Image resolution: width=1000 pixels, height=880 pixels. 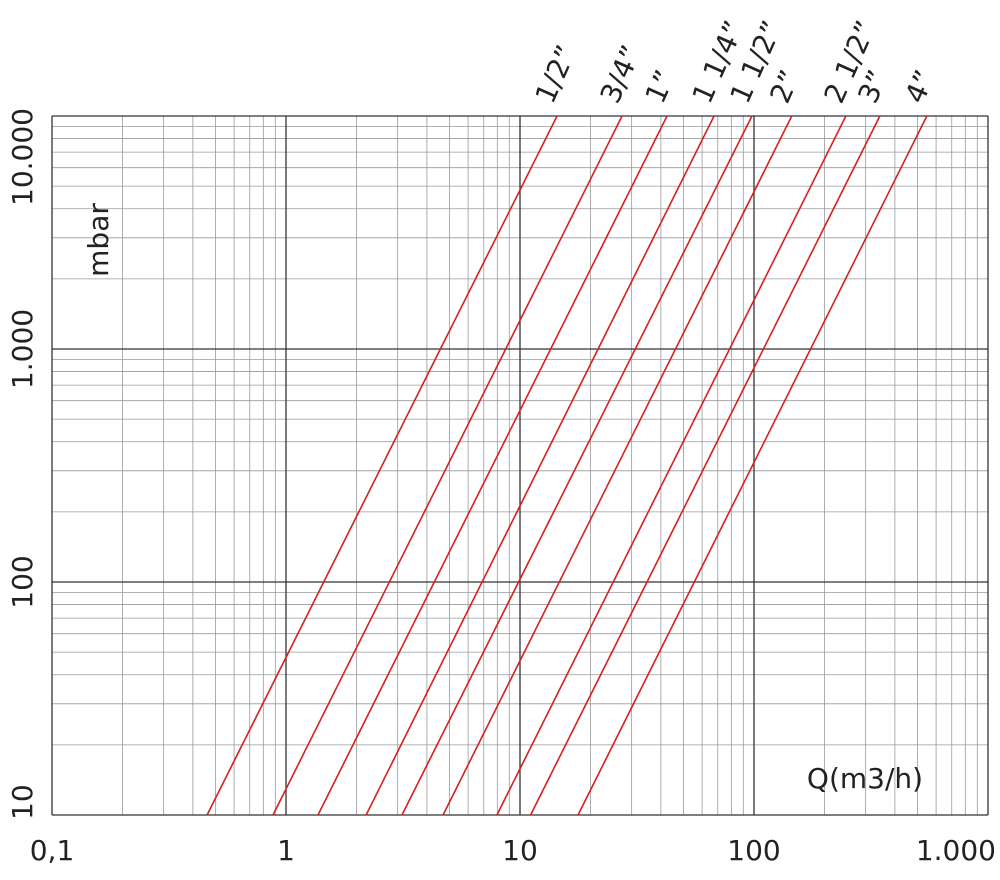 I want to click on legend-label: 1”, so click(x=660, y=86).